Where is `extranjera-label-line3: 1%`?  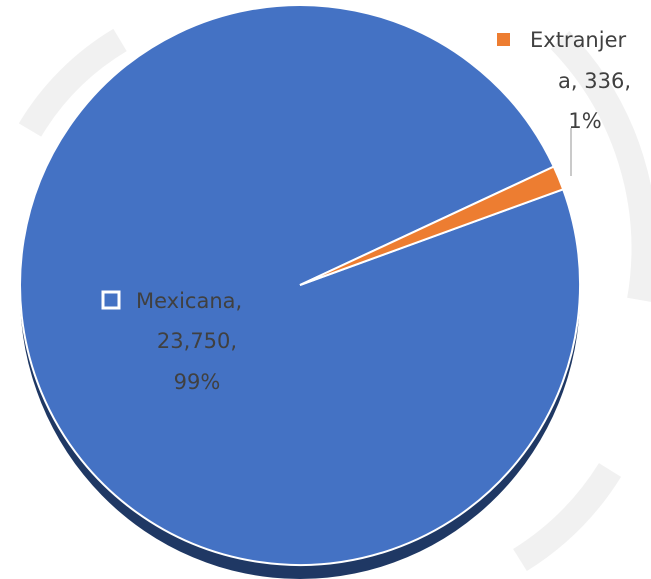
extranjera-label-line3: 1% is located at coordinates (584, 121).